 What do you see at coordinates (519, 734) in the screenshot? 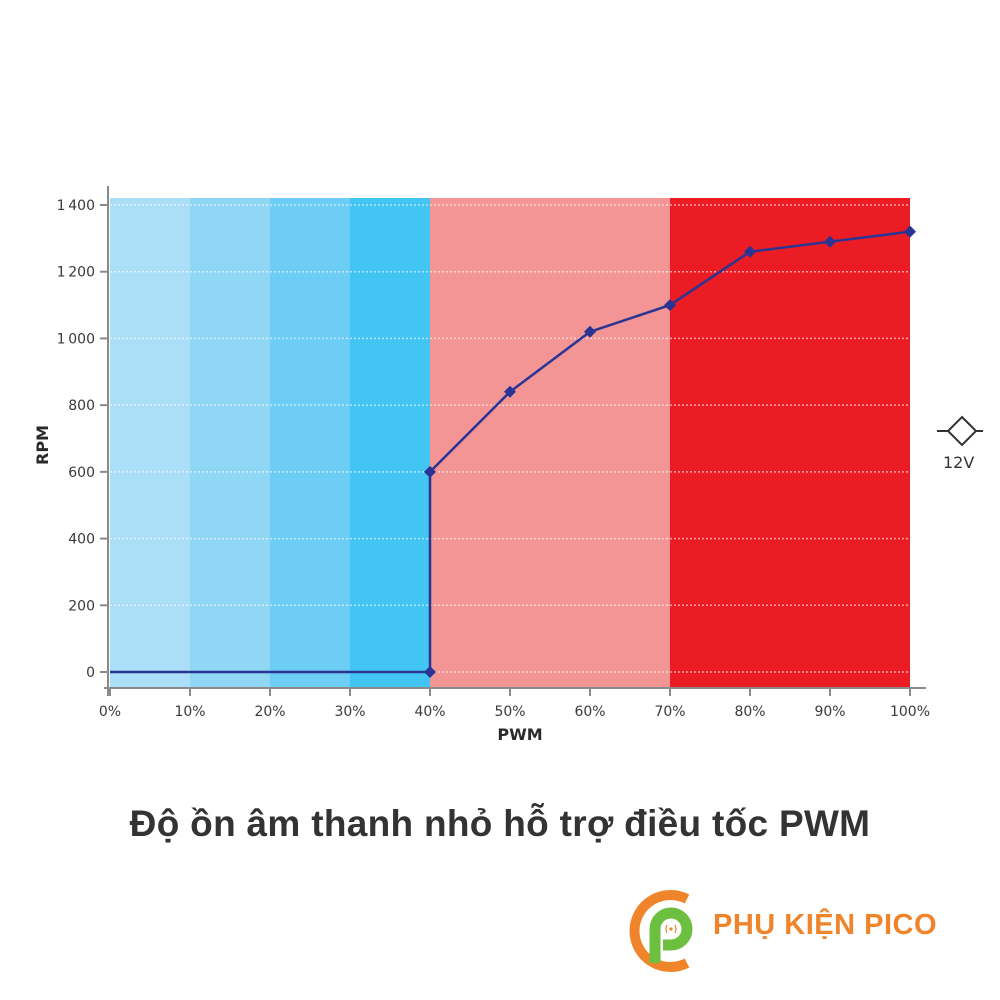
I see `x-axis-title: PWM` at bounding box center [519, 734].